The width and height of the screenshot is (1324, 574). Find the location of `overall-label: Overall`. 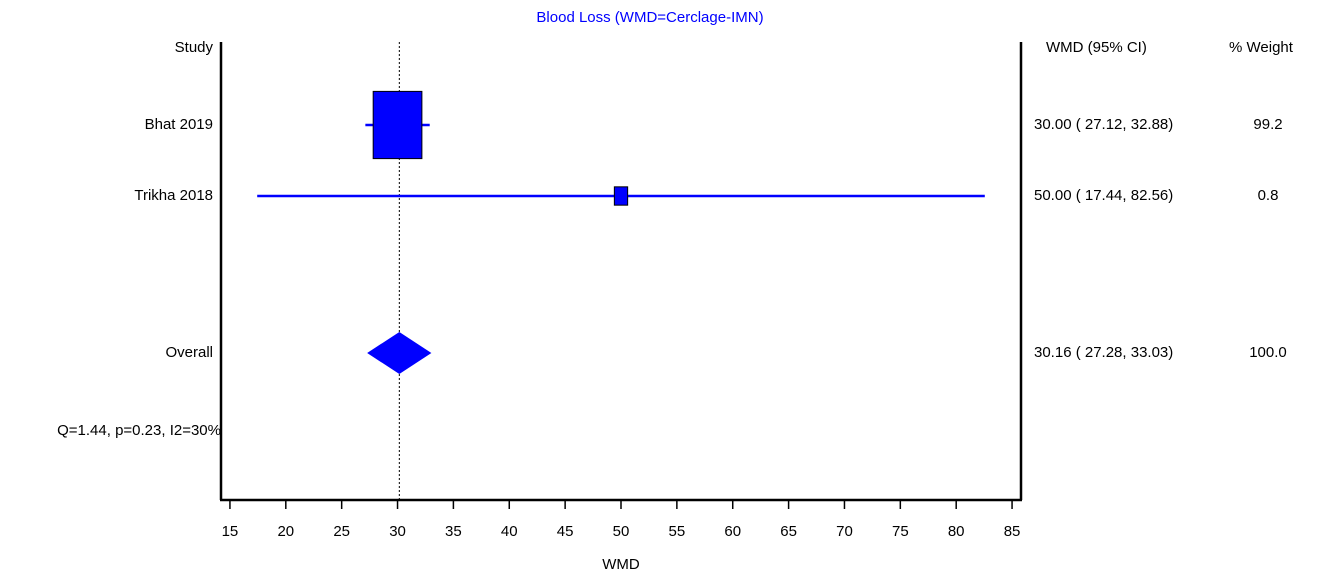

overall-label: Overall is located at coordinates (189, 352).